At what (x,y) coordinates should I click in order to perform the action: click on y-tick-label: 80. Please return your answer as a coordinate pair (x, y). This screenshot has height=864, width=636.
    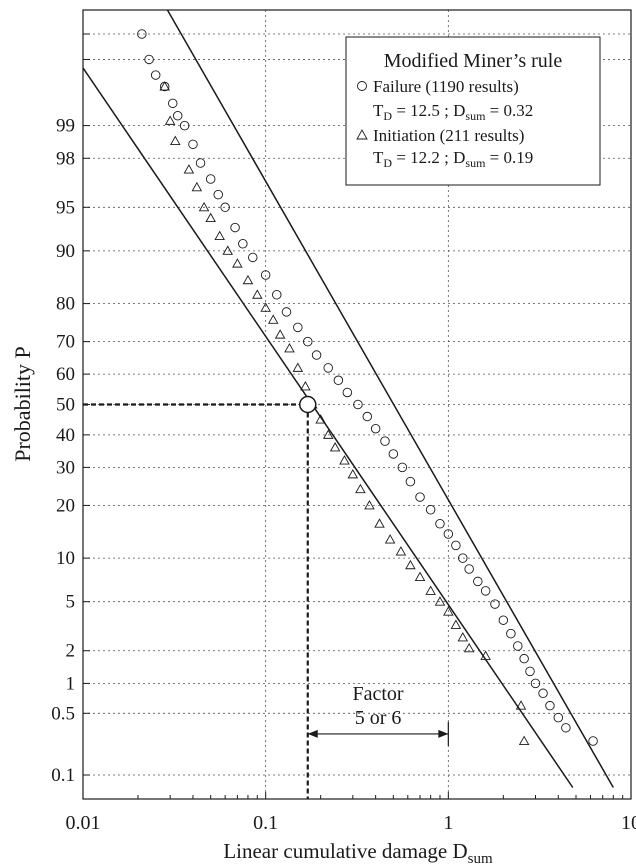
    Looking at the image, I should click on (65, 304).